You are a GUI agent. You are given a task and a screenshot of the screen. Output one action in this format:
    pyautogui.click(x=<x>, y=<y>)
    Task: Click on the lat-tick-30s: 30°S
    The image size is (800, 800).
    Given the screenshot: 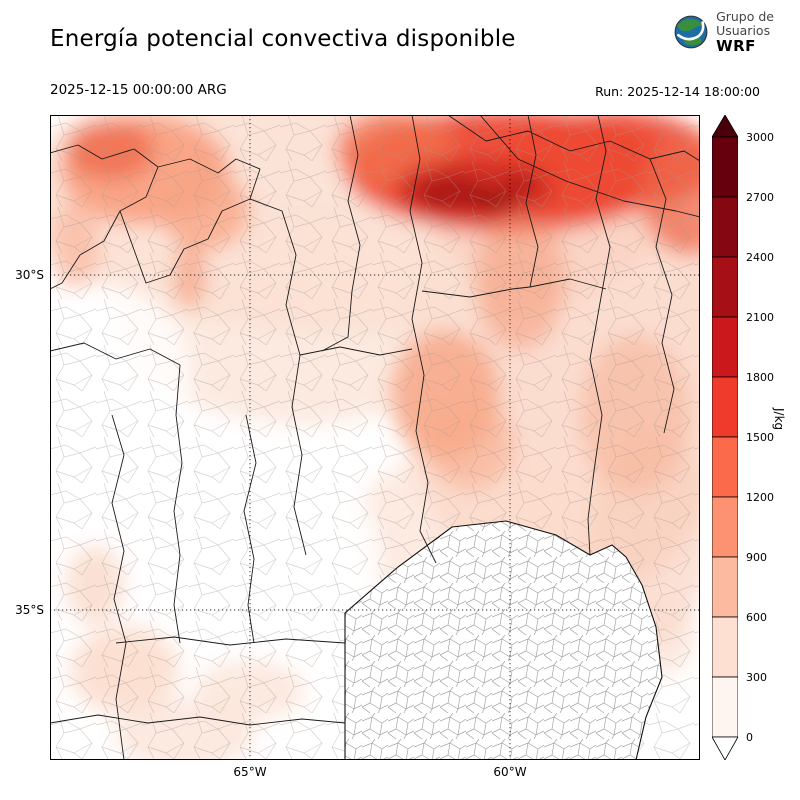 What is the action you would take?
    pyautogui.click(x=29, y=275)
    